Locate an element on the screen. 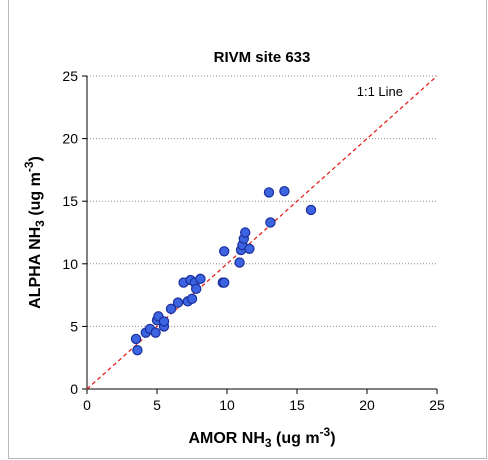 The height and width of the screenshot is (460, 488). y-tick-label-10: 10 is located at coordinates (70, 264).